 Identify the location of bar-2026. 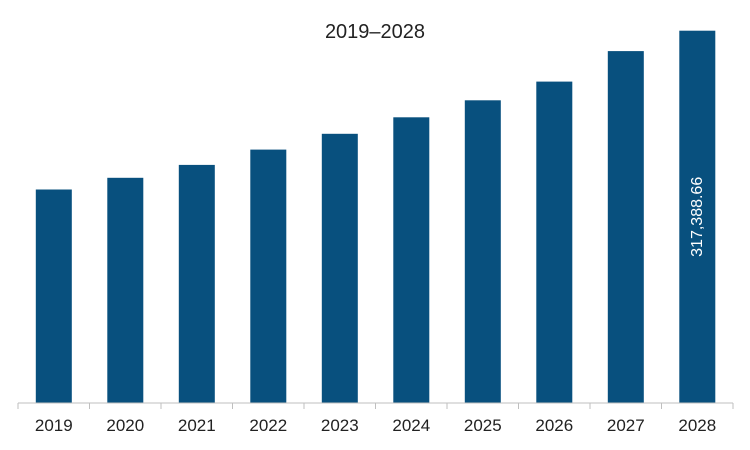
(554, 242).